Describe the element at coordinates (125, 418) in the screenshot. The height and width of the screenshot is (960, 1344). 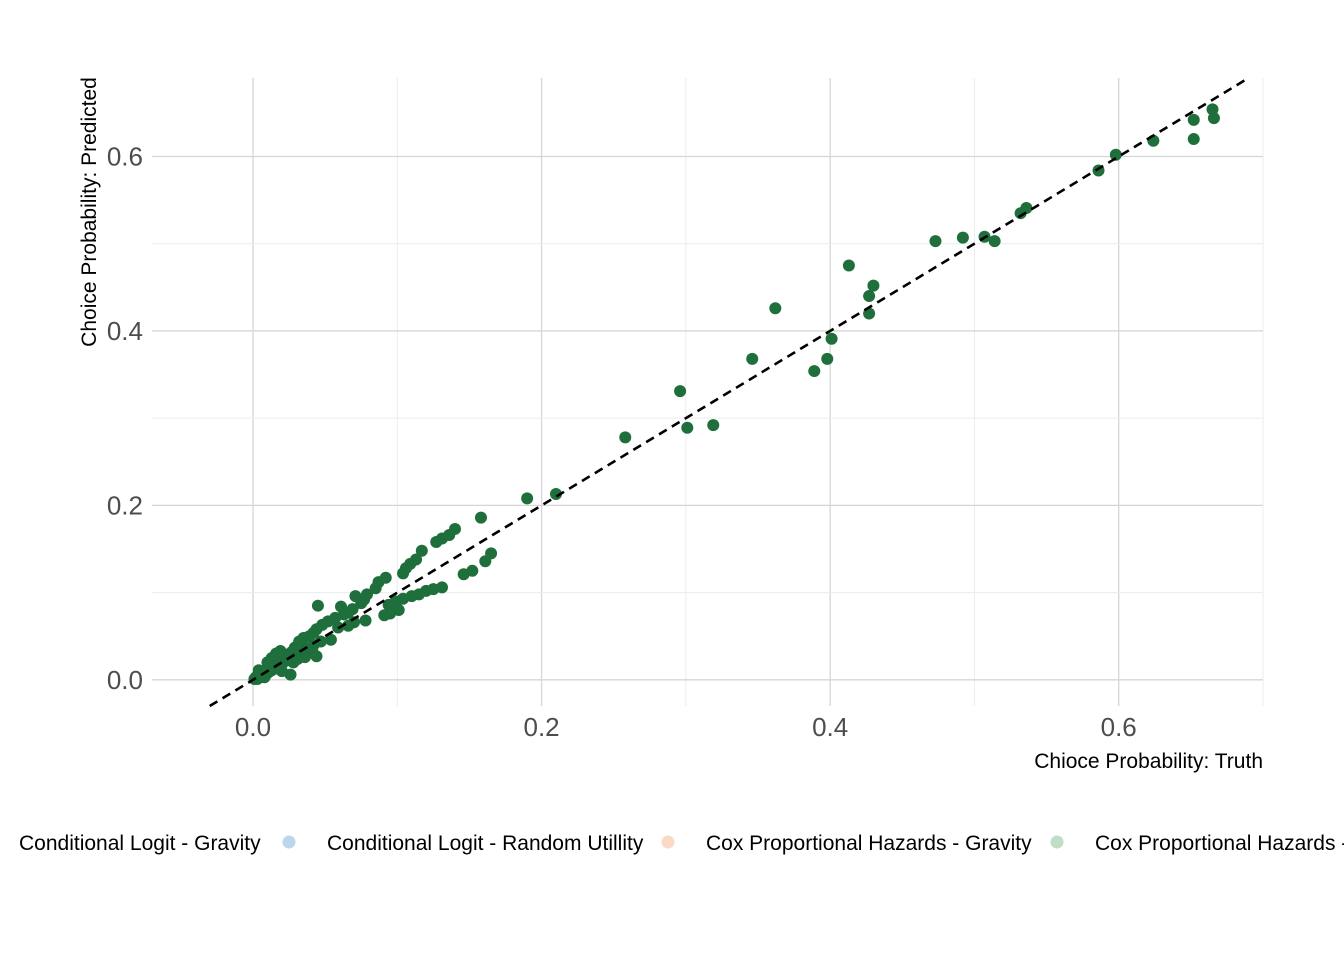
I see `y-axis-tick-labels: 0.0 0.2 0.4 0.6` at that location.